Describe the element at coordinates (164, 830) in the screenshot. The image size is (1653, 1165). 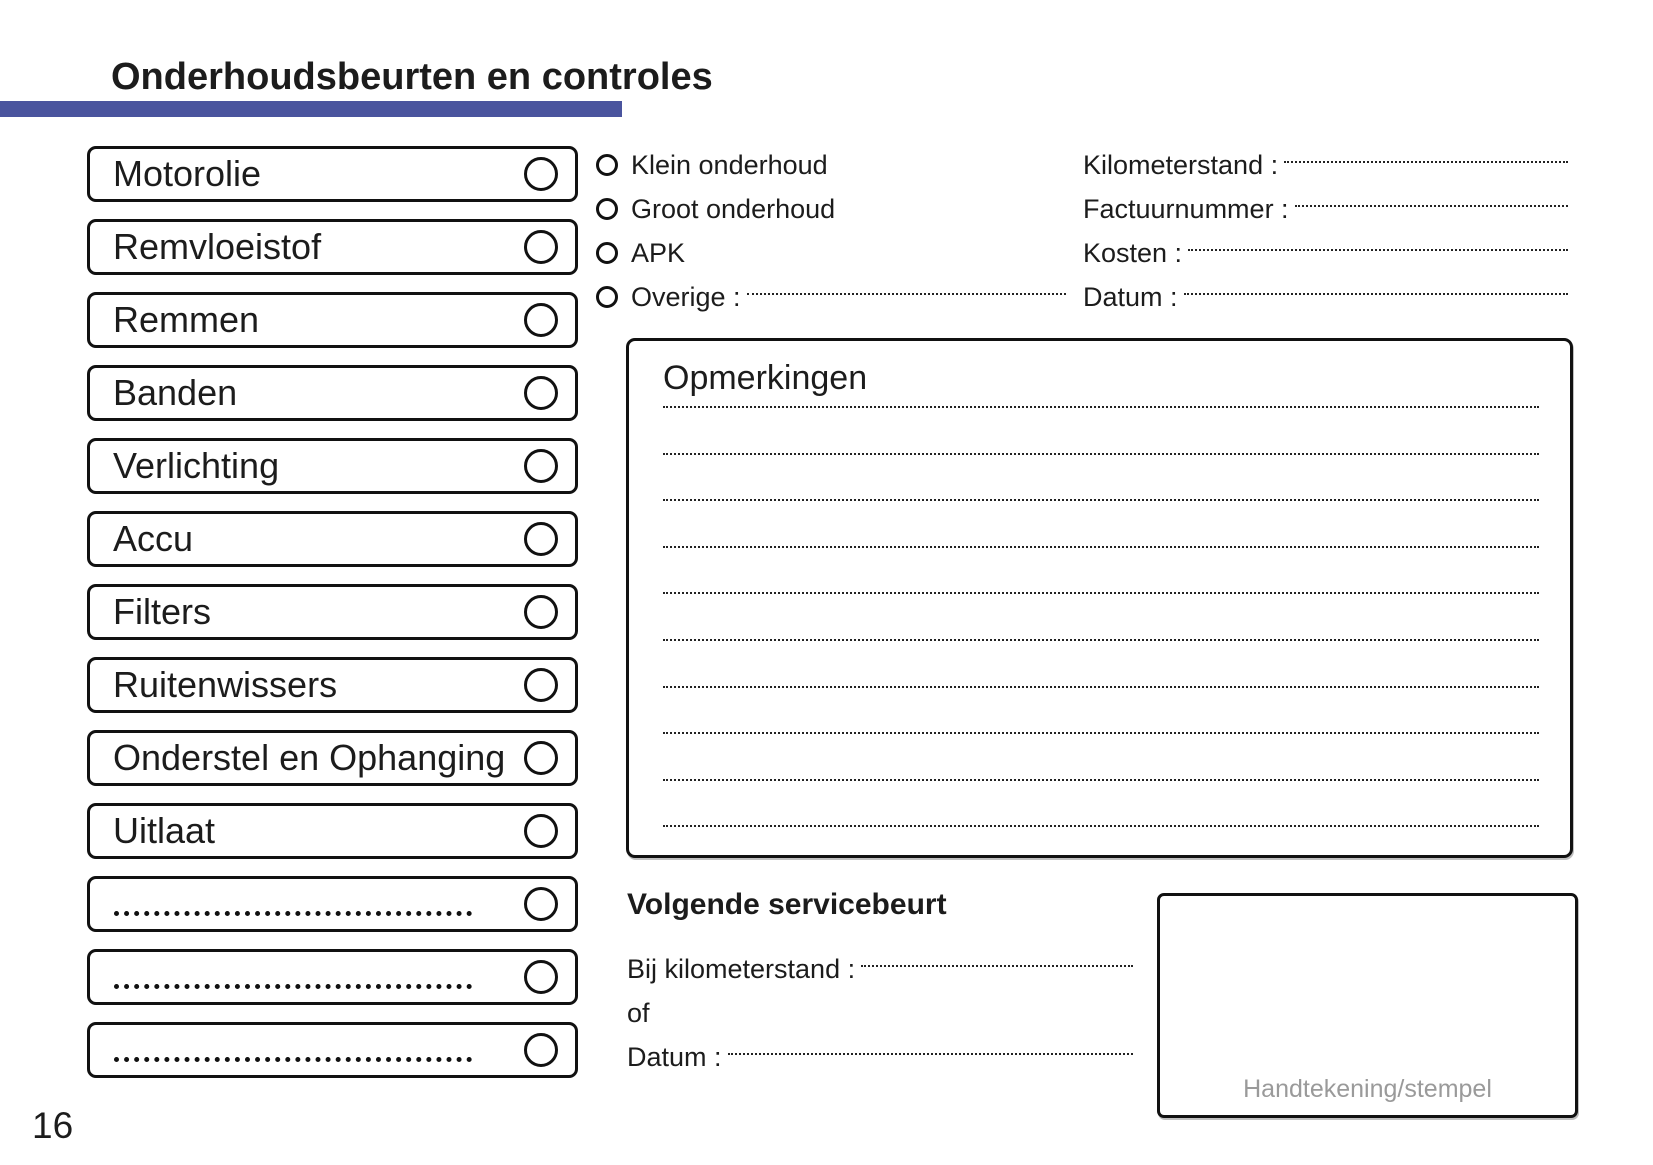
I see `checklist-label: Uitlaat` at that location.